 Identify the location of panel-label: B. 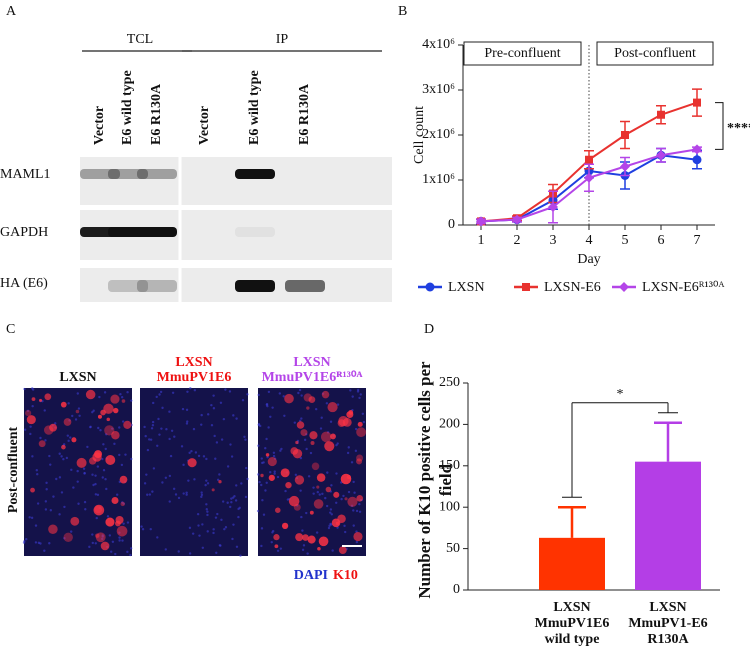
(402, 11).